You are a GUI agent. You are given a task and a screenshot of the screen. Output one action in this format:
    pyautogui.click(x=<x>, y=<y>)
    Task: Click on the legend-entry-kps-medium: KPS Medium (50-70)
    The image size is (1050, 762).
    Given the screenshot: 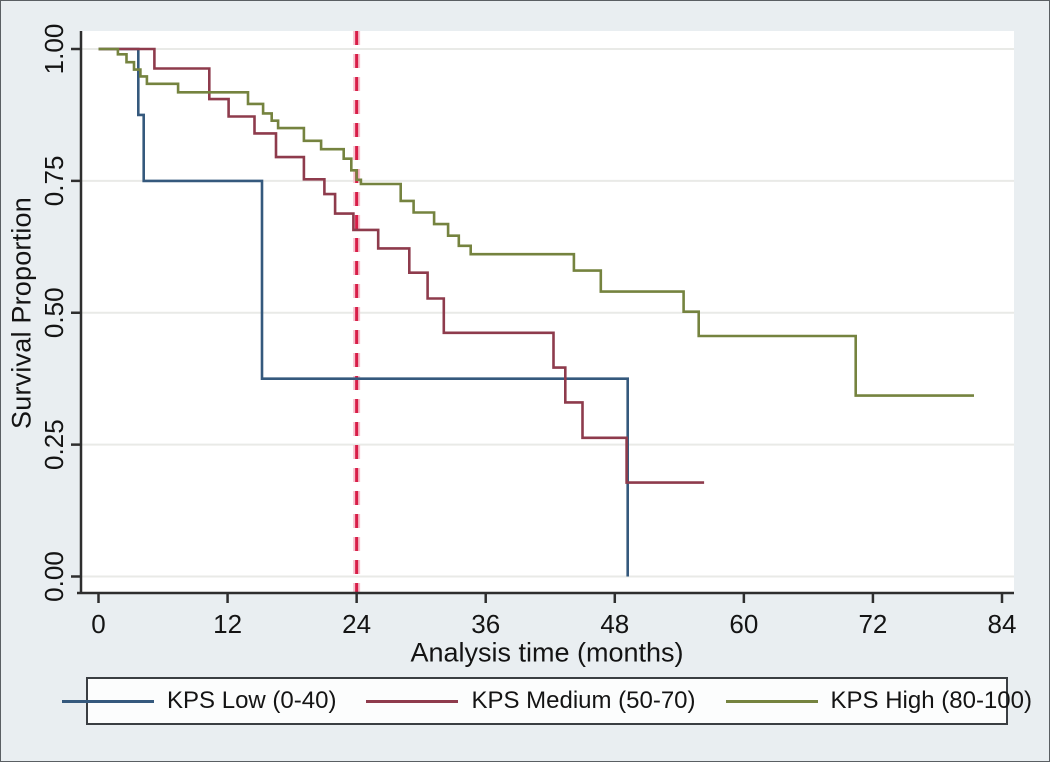 What is the action you would take?
    pyautogui.click(x=531, y=701)
    